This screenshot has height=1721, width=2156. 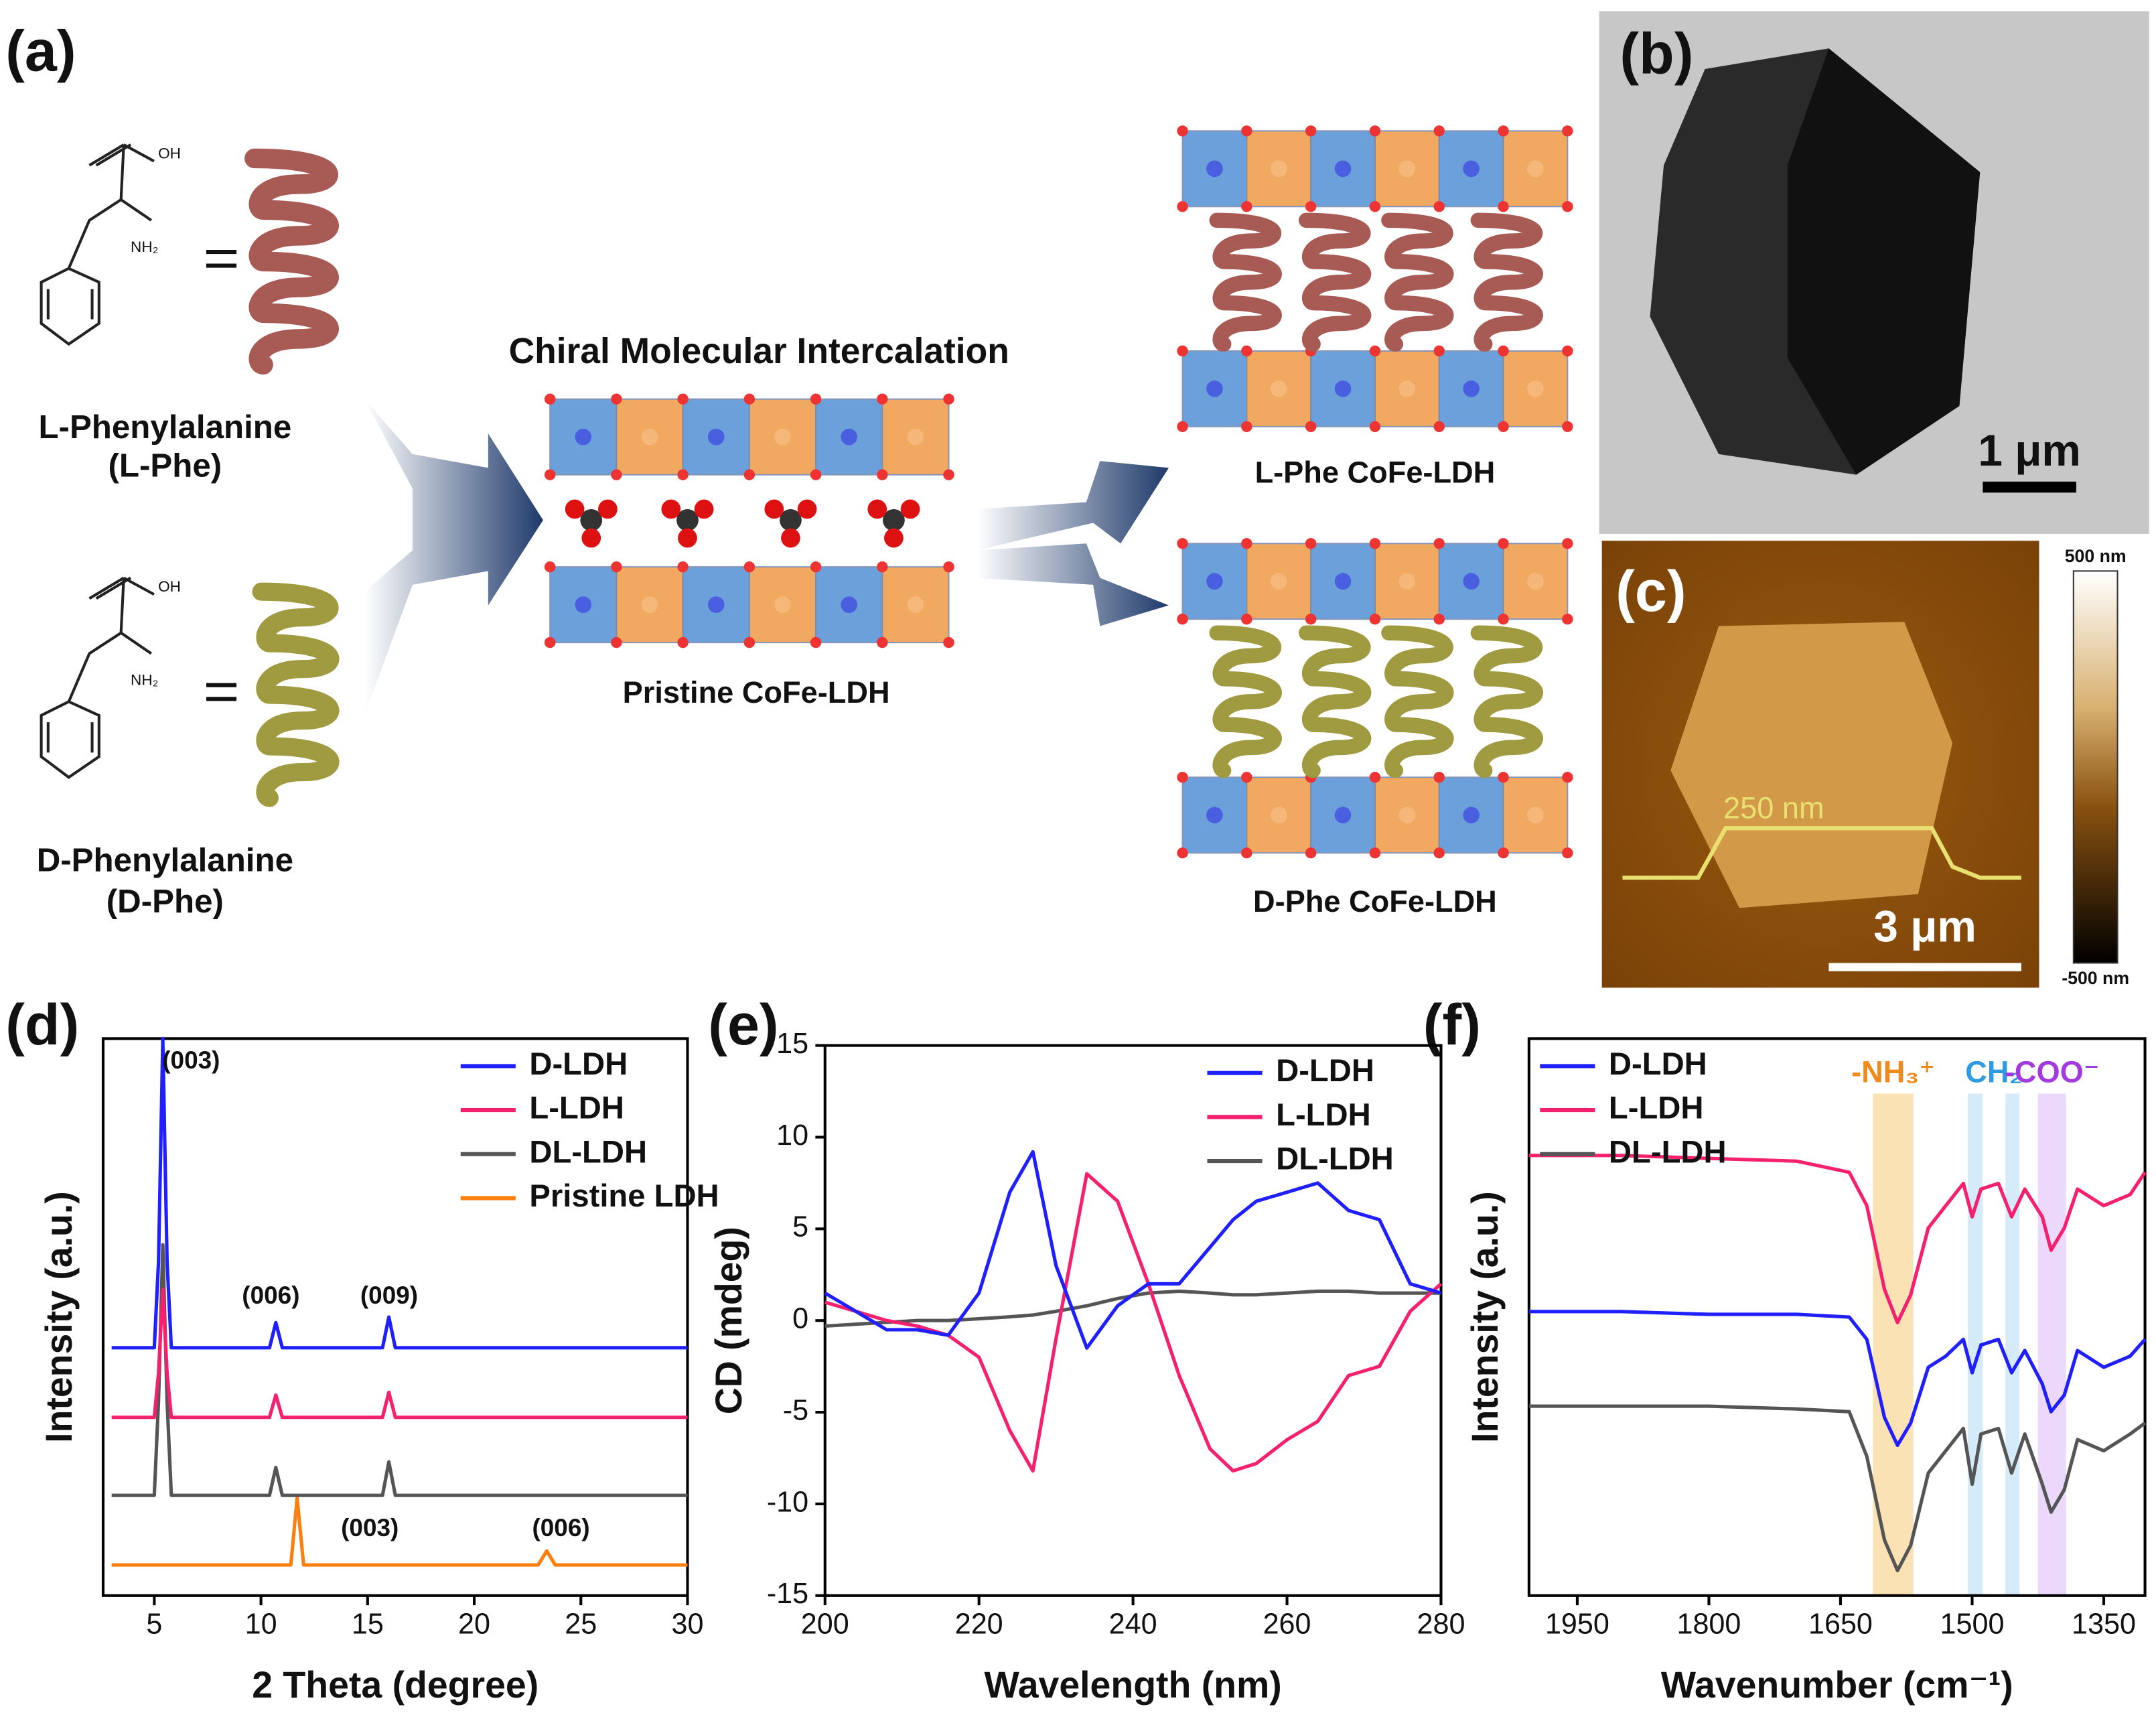 What do you see at coordinates (800, 1227) in the screenshot?
I see `y-tick-label: 5` at bounding box center [800, 1227].